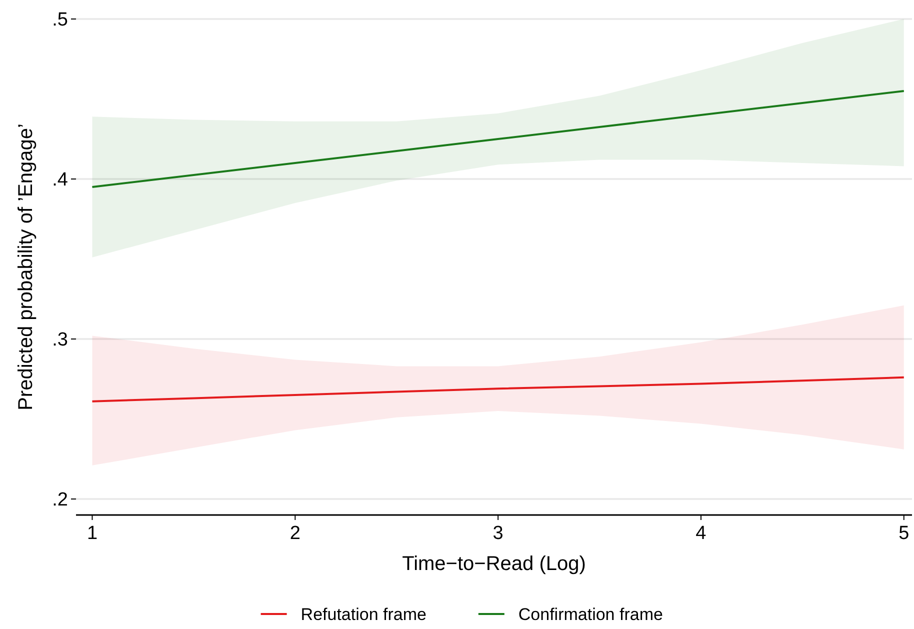  What do you see at coordinates (295, 533) in the screenshot?
I see `x-tick-label: 2` at bounding box center [295, 533].